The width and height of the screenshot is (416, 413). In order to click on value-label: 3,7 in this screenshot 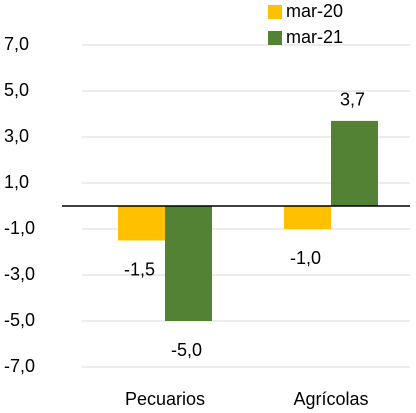, I will do `click(352, 100)`.